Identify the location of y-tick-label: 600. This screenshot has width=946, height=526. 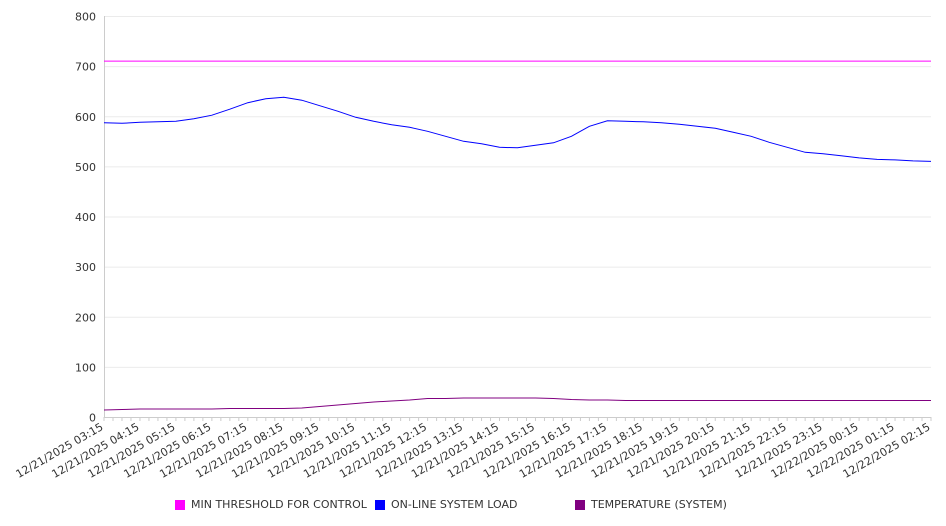
(85, 117).